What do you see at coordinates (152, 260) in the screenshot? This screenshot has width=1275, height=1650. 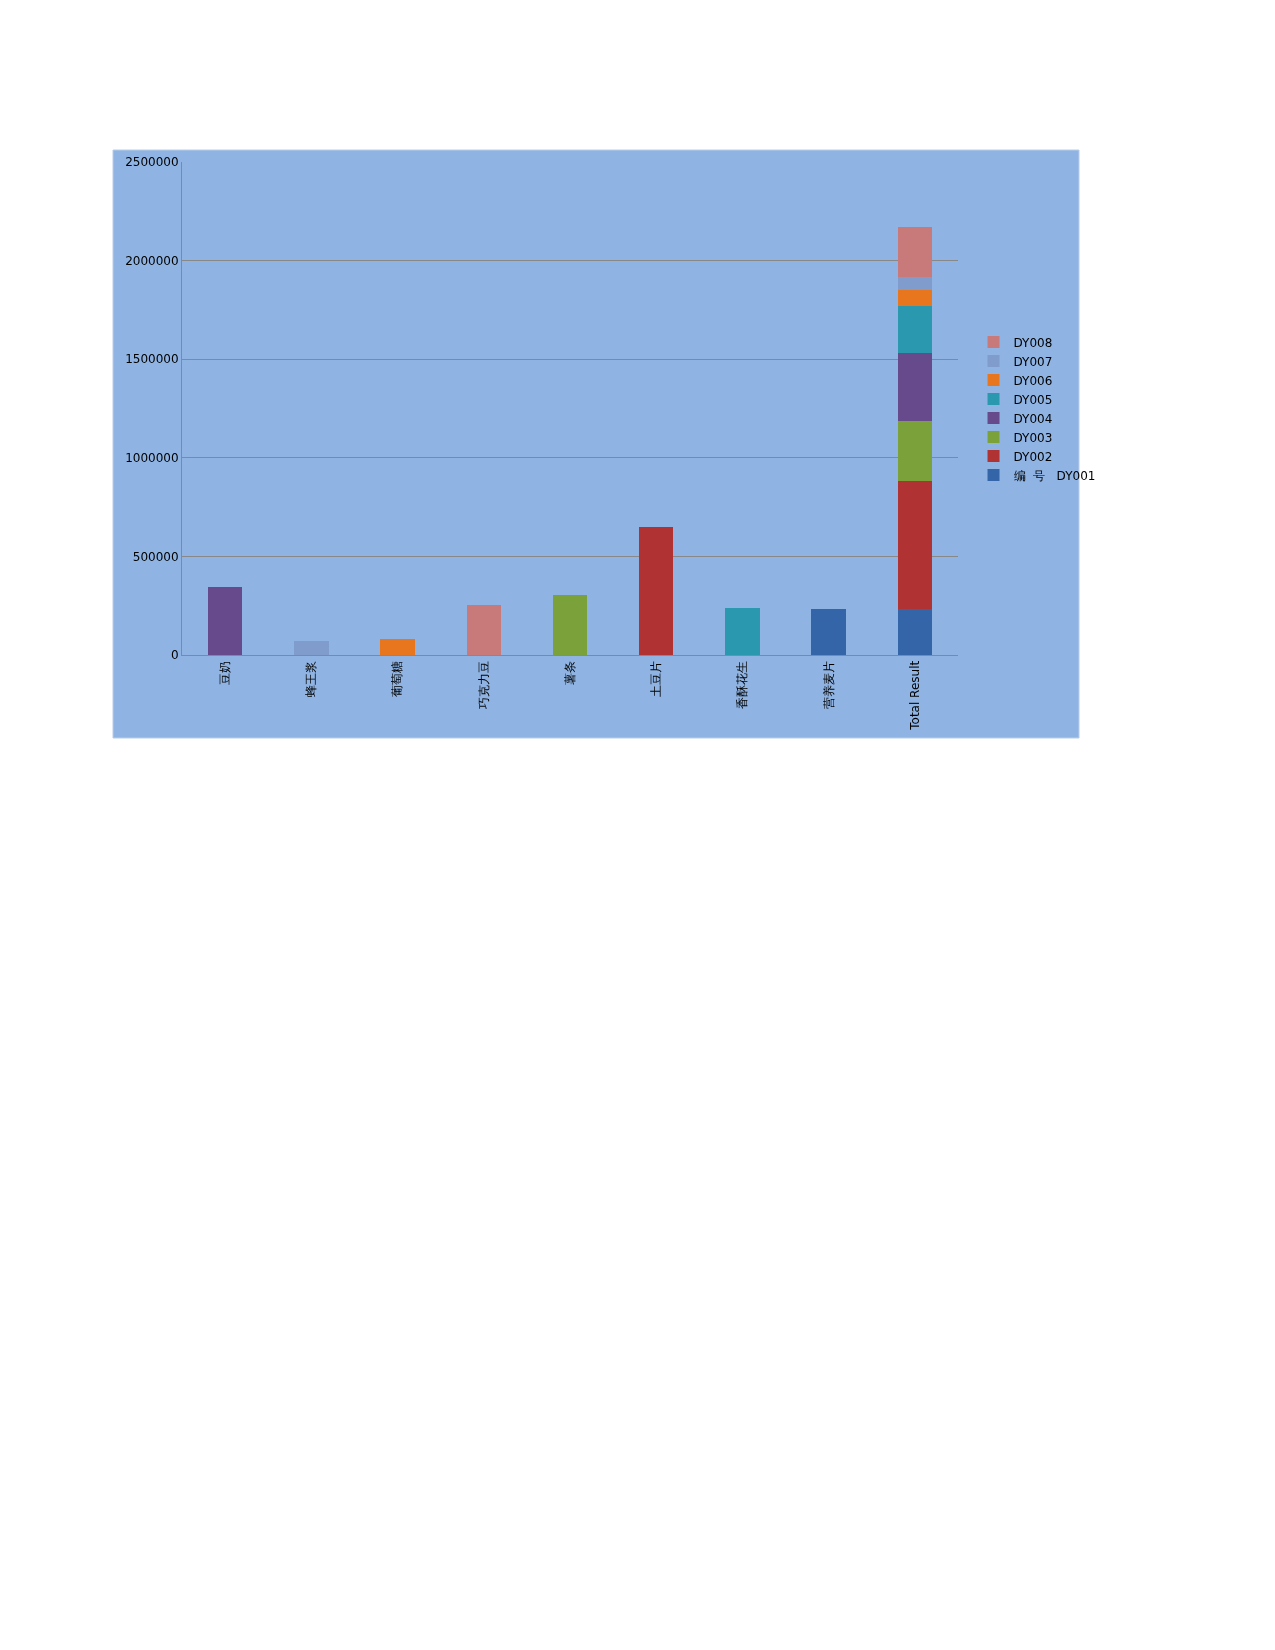 I see `y-tick-label: 2000000` at bounding box center [152, 260].